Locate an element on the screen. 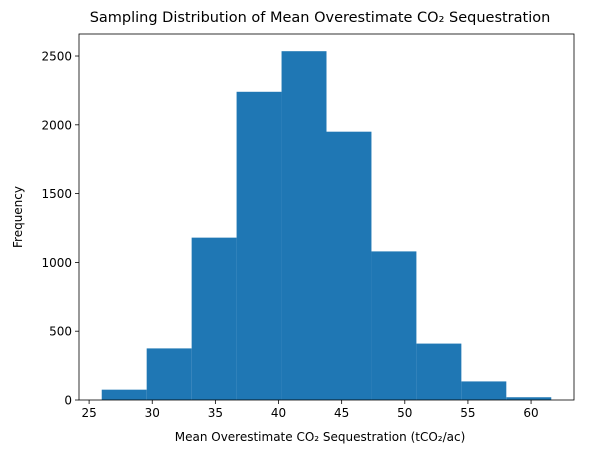  x-tick-label: 55 is located at coordinates (467, 413).